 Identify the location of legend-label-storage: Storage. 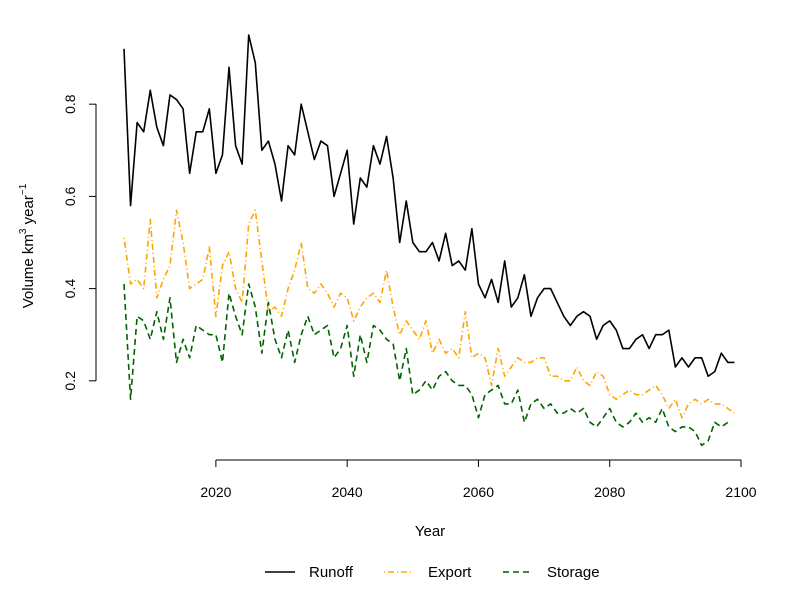
(573, 572).